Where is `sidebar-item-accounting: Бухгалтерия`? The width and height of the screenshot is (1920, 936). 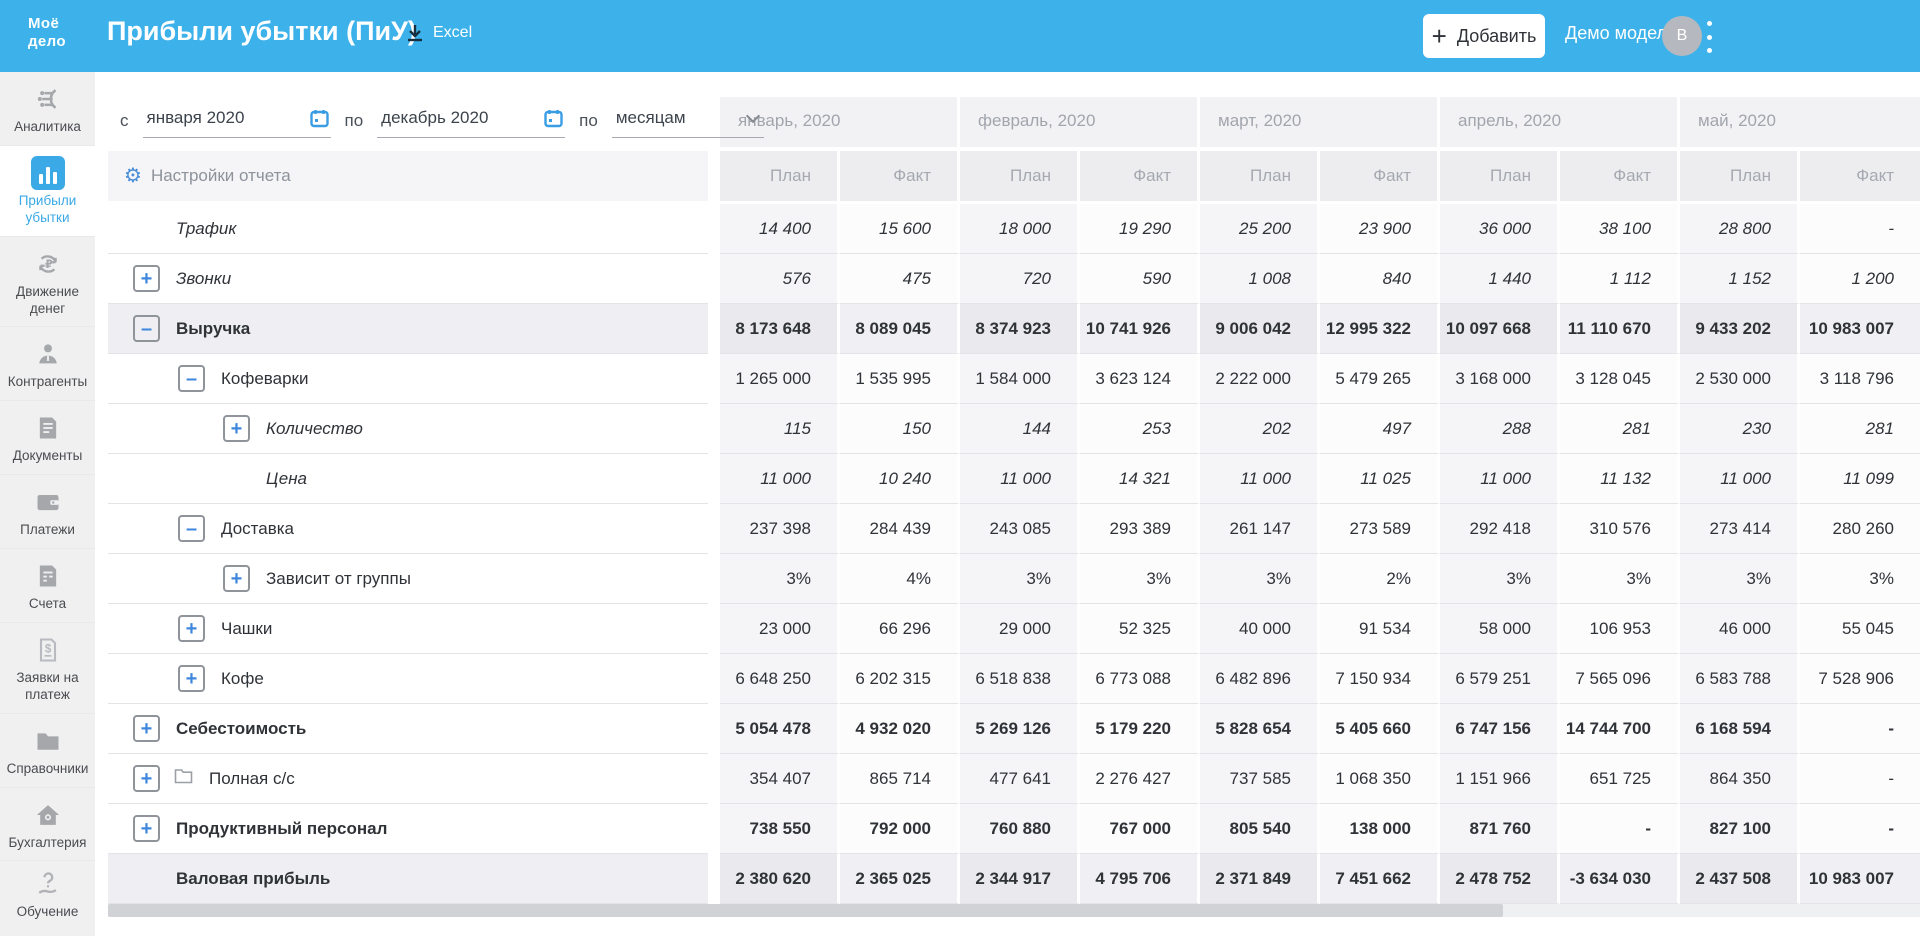
sidebar-item-accounting: Бухгалтерия is located at coordinates (47, 825).